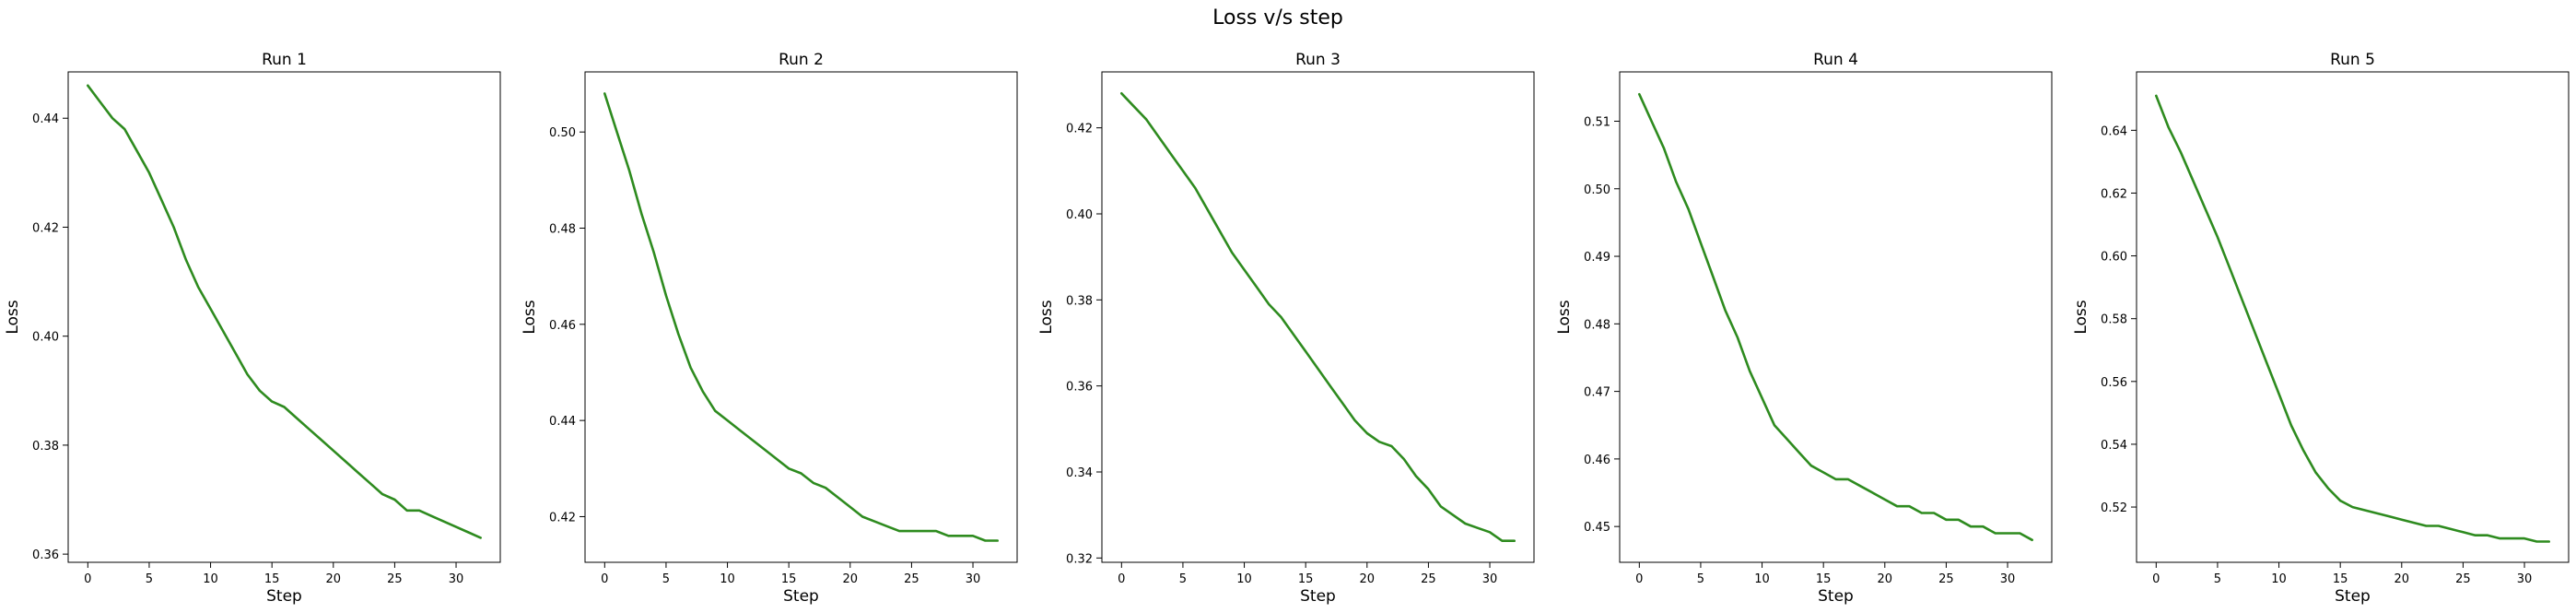 This screenshot has width=2576, height=613. What do you see at coordinates (1079, 559) in the screenshot?
I see `y-tick-label: 0.32` at bounding box center [1079, 559].